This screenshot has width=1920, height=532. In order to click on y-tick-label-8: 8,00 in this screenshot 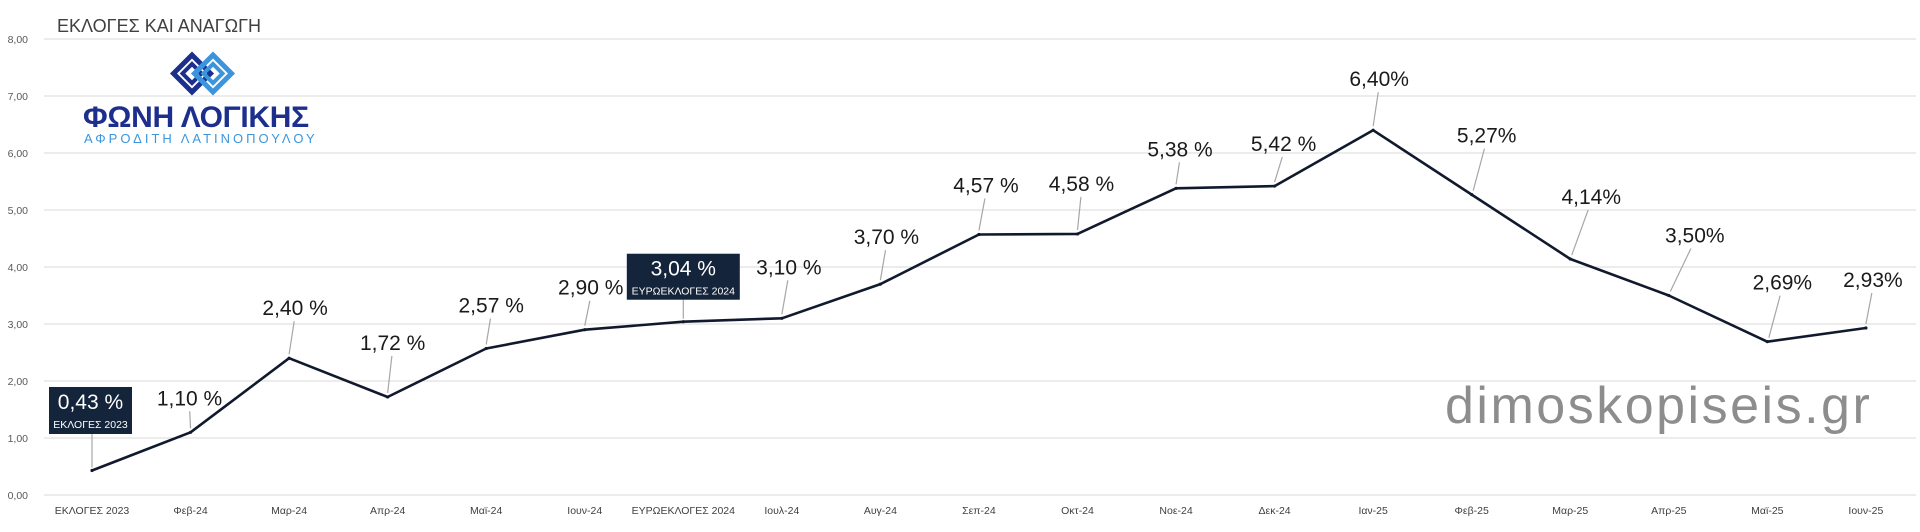, I will do `click(18, 40)`.